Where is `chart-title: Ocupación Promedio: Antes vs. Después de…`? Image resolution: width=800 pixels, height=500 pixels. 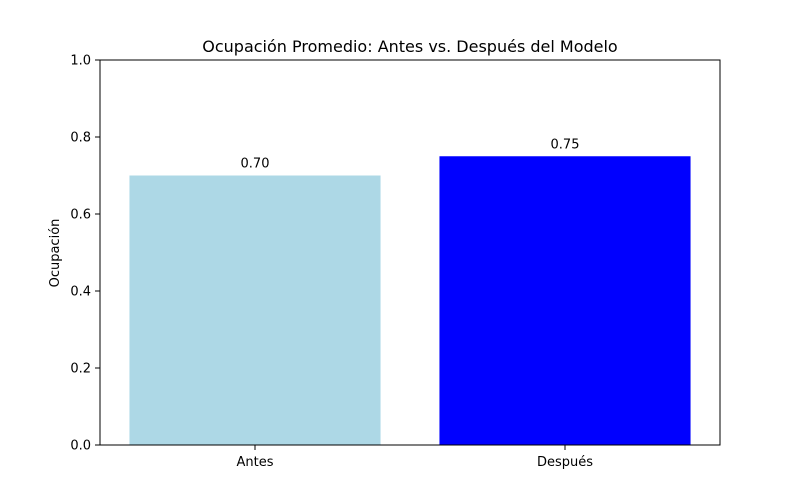
chart-title: Ocupación Promedio: Antes vs. Después de… is located at coordinates (409, 46).